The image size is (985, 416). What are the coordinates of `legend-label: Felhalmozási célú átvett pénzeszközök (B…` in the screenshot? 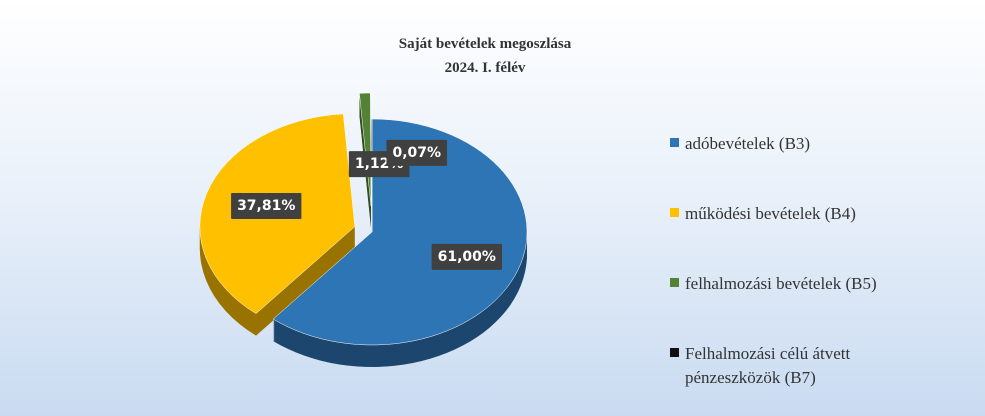 It's located at (768, 365).